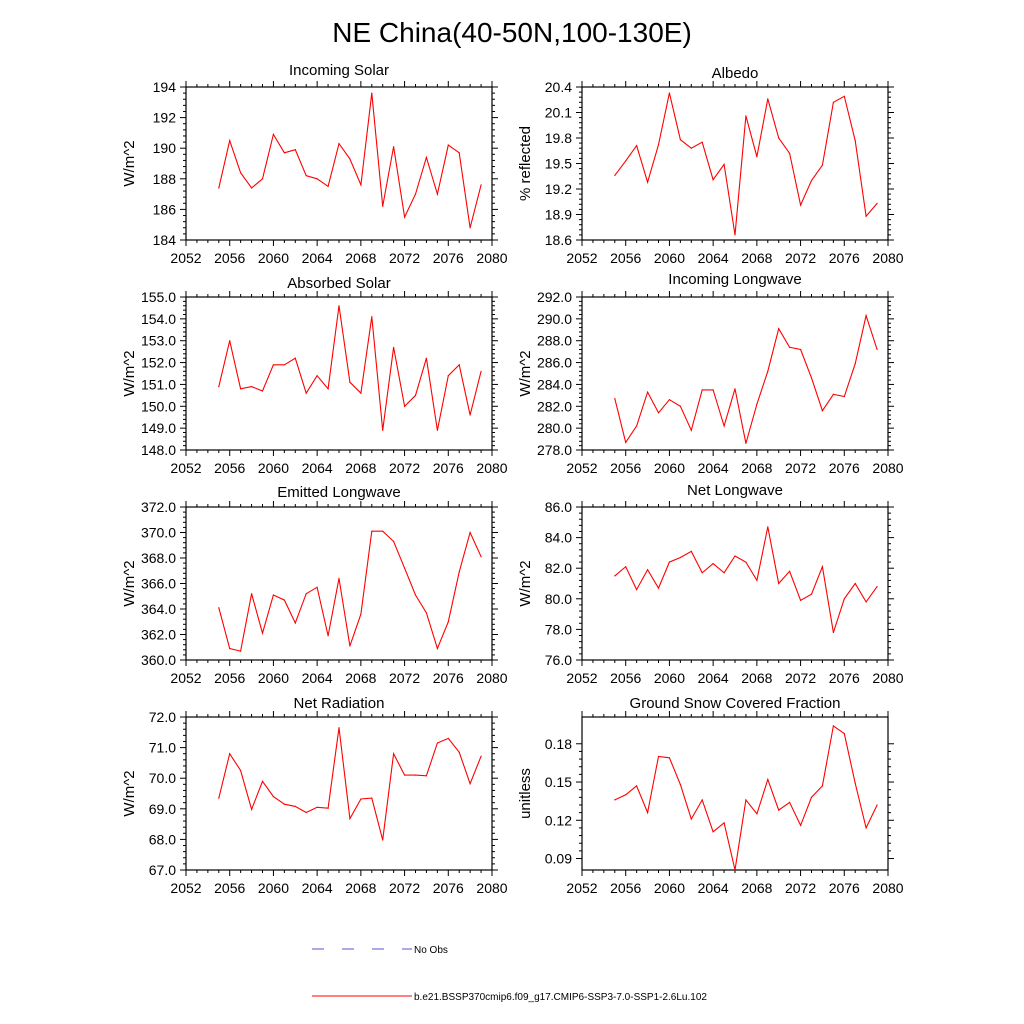  What do you see at coordinates (431, 950) in the screenshot?
I see `legend-obs-label: No Obs` at bounding box center [431, 950].